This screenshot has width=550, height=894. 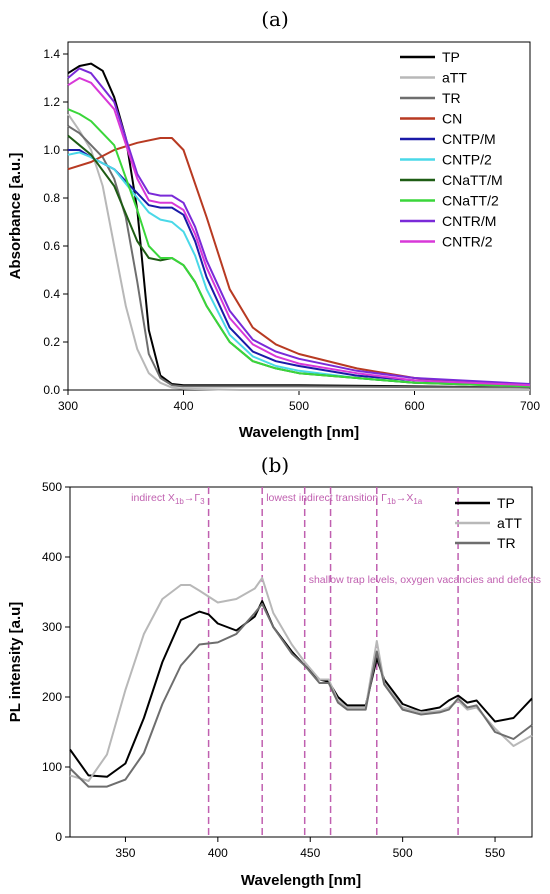 What do you see at coordinates (414, 406) in the screenshot?
I see `x-tick-label: 600` at bounding box center [414, 406].